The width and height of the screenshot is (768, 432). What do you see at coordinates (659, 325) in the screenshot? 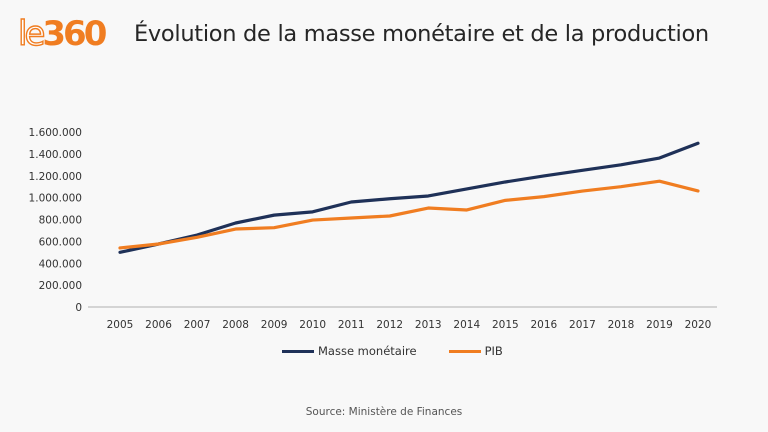
I see `x-tick-label: 2019` at bounding box center [659, 325].